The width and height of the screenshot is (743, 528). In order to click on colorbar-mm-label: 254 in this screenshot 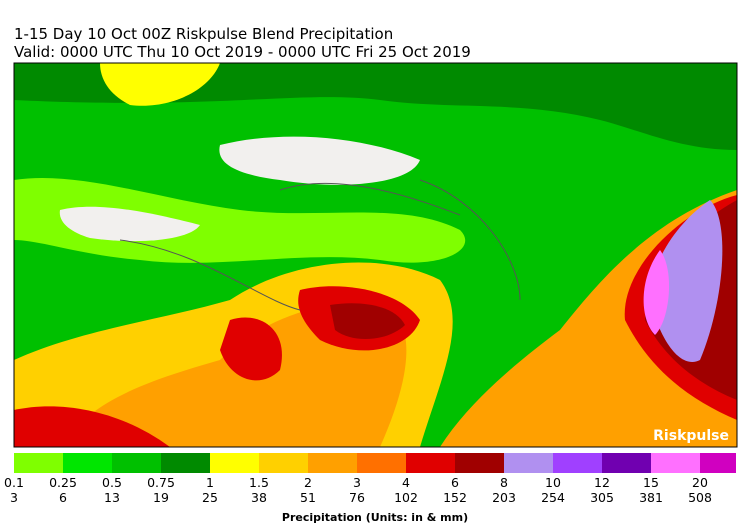, I will do `click(553, 497)`.